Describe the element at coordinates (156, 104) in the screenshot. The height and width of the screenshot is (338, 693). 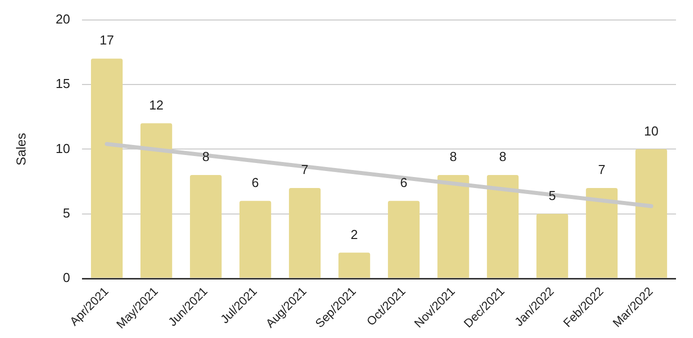
I see `data-label: 12` at that location.